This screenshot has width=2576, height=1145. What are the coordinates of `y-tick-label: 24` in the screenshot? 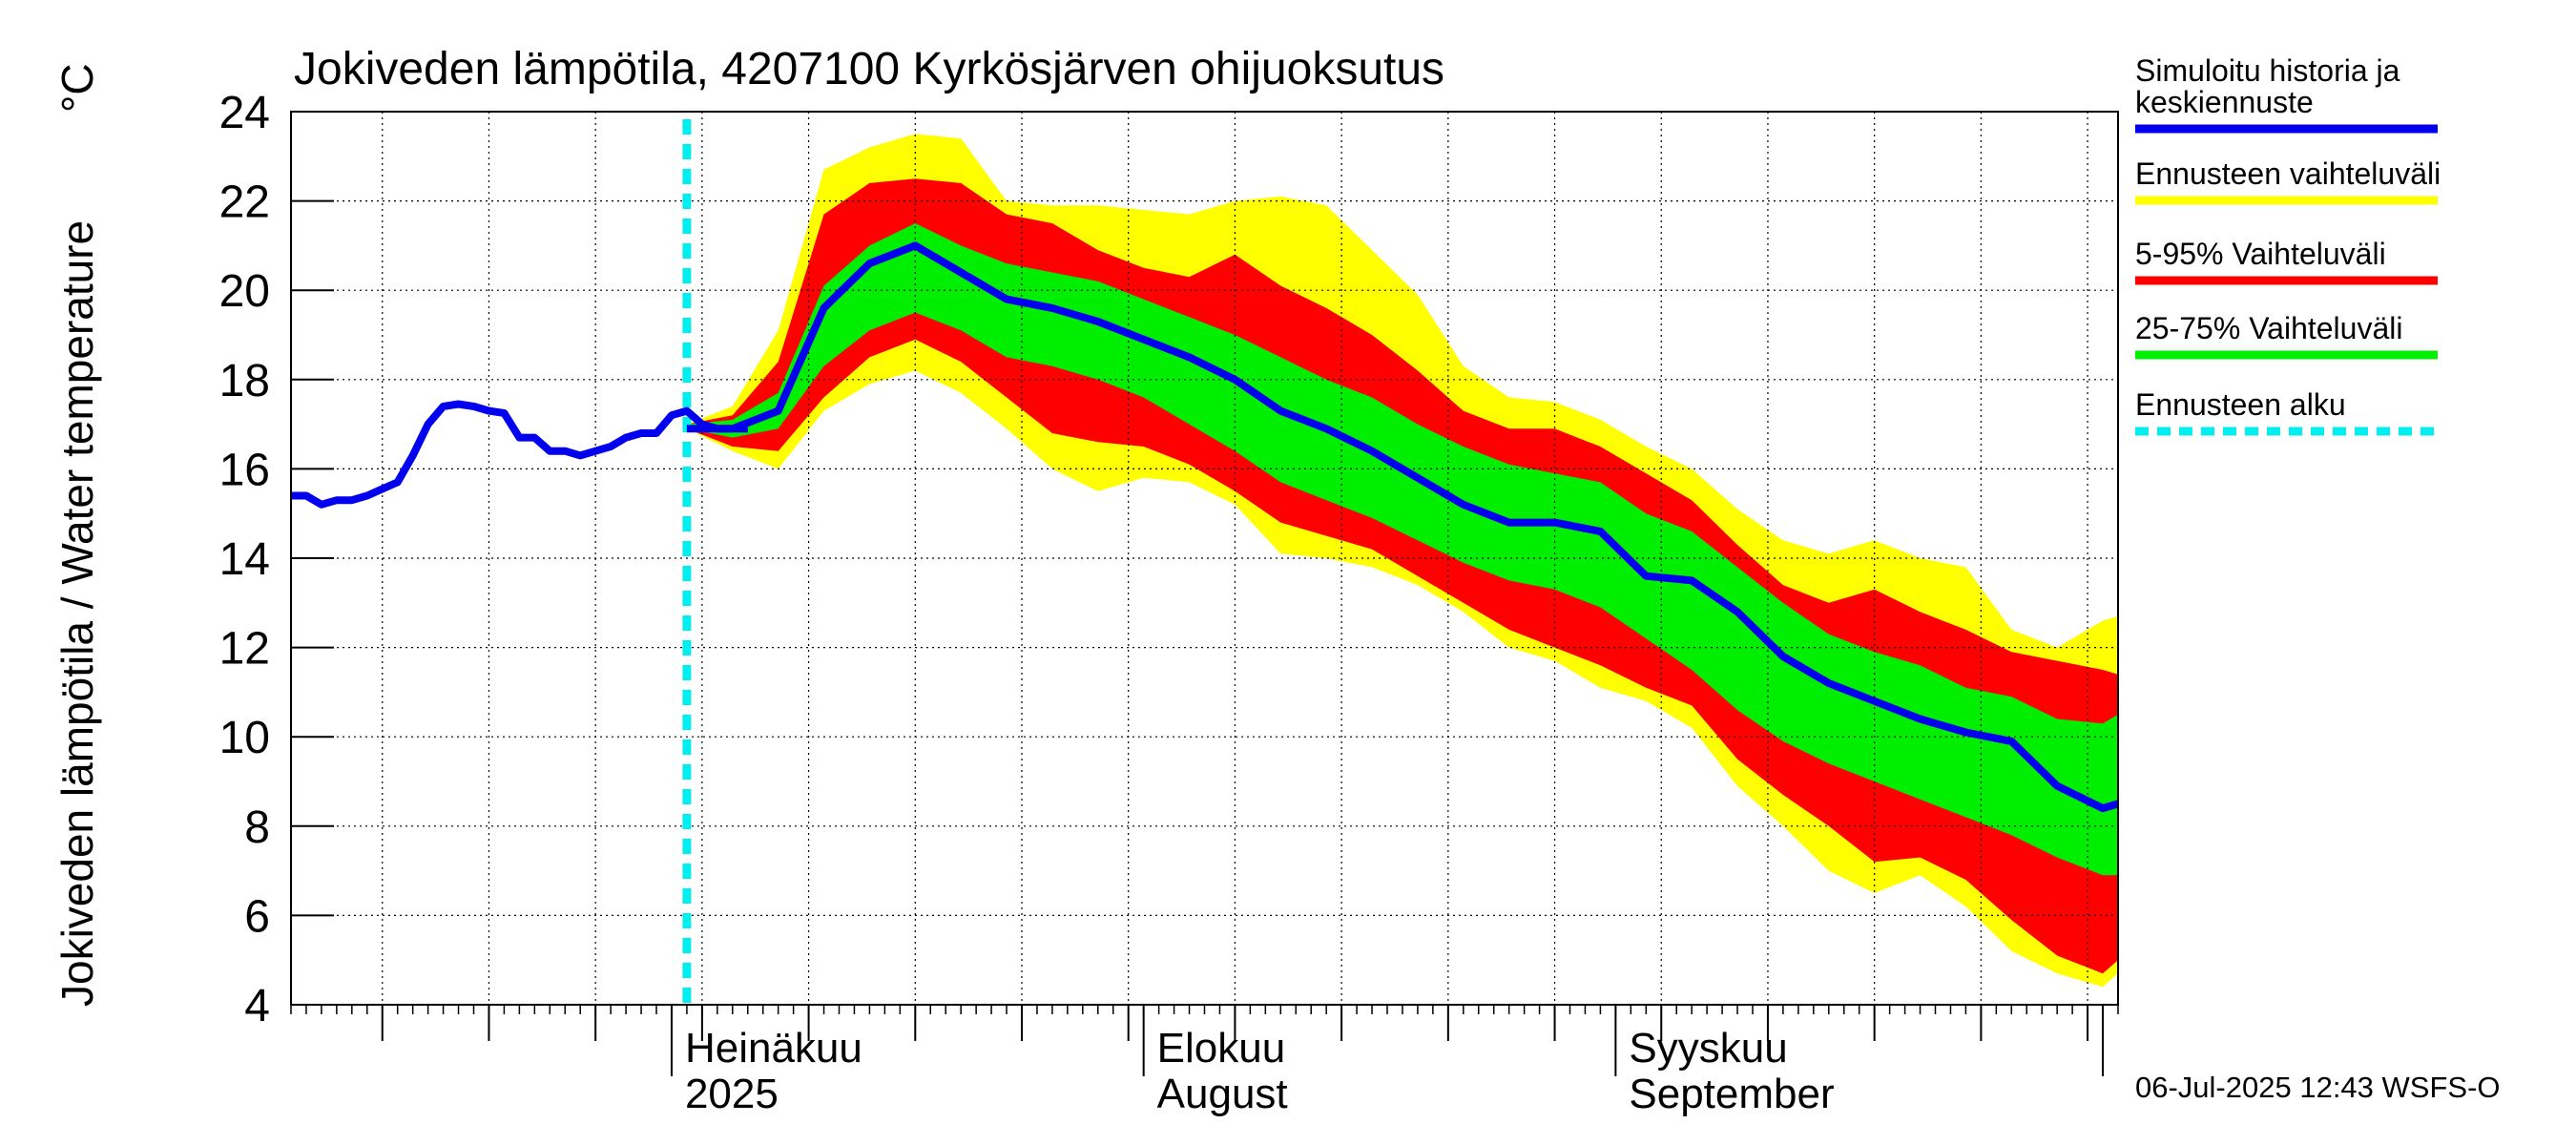 It's located at (244, 113).